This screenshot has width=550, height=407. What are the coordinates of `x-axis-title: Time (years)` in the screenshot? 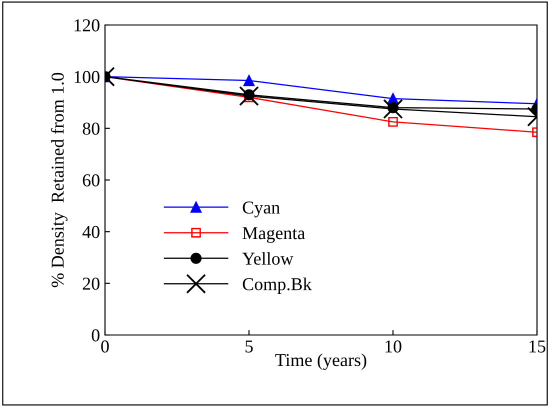 It's located at (320, 361).